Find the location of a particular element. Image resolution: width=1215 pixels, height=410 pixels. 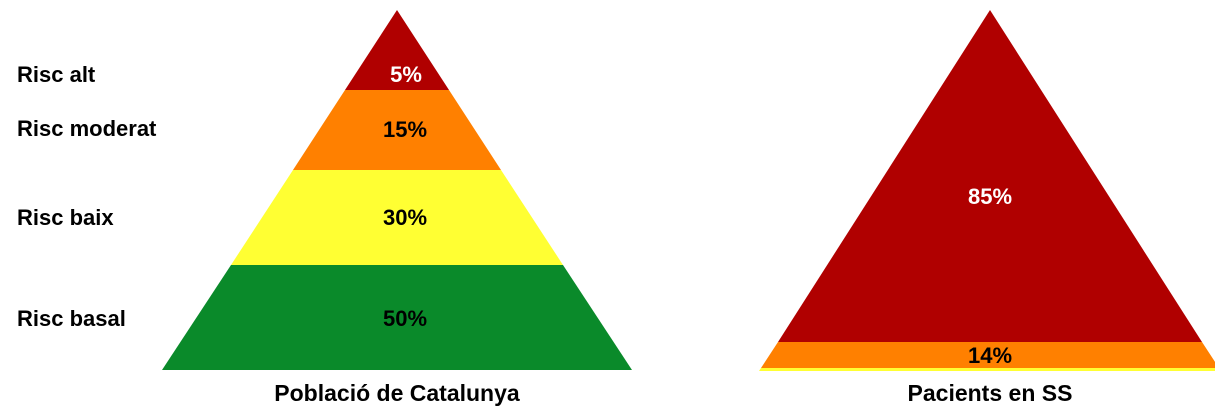

level-label: 14% is located at coordinates (990, 355).